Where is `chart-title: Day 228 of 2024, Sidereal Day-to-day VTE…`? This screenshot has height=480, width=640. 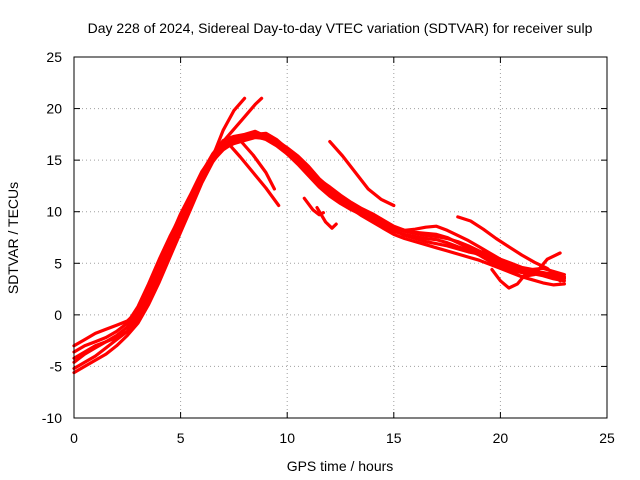 chart-title: Day 228 of 2024, Sidereal Day-to-day VTE… is located at coordinates (340, 28).